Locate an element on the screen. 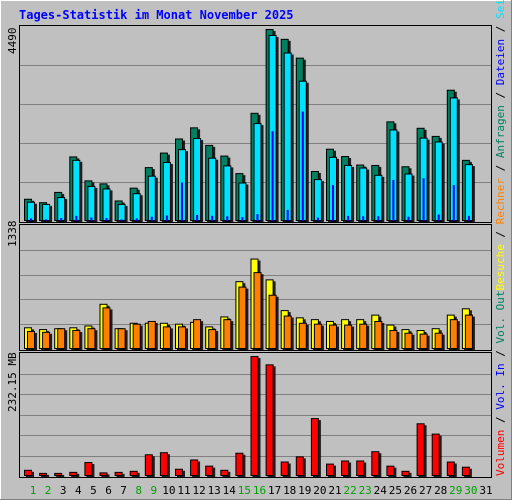  day-label: 10 is located at coordinates (168, 490).